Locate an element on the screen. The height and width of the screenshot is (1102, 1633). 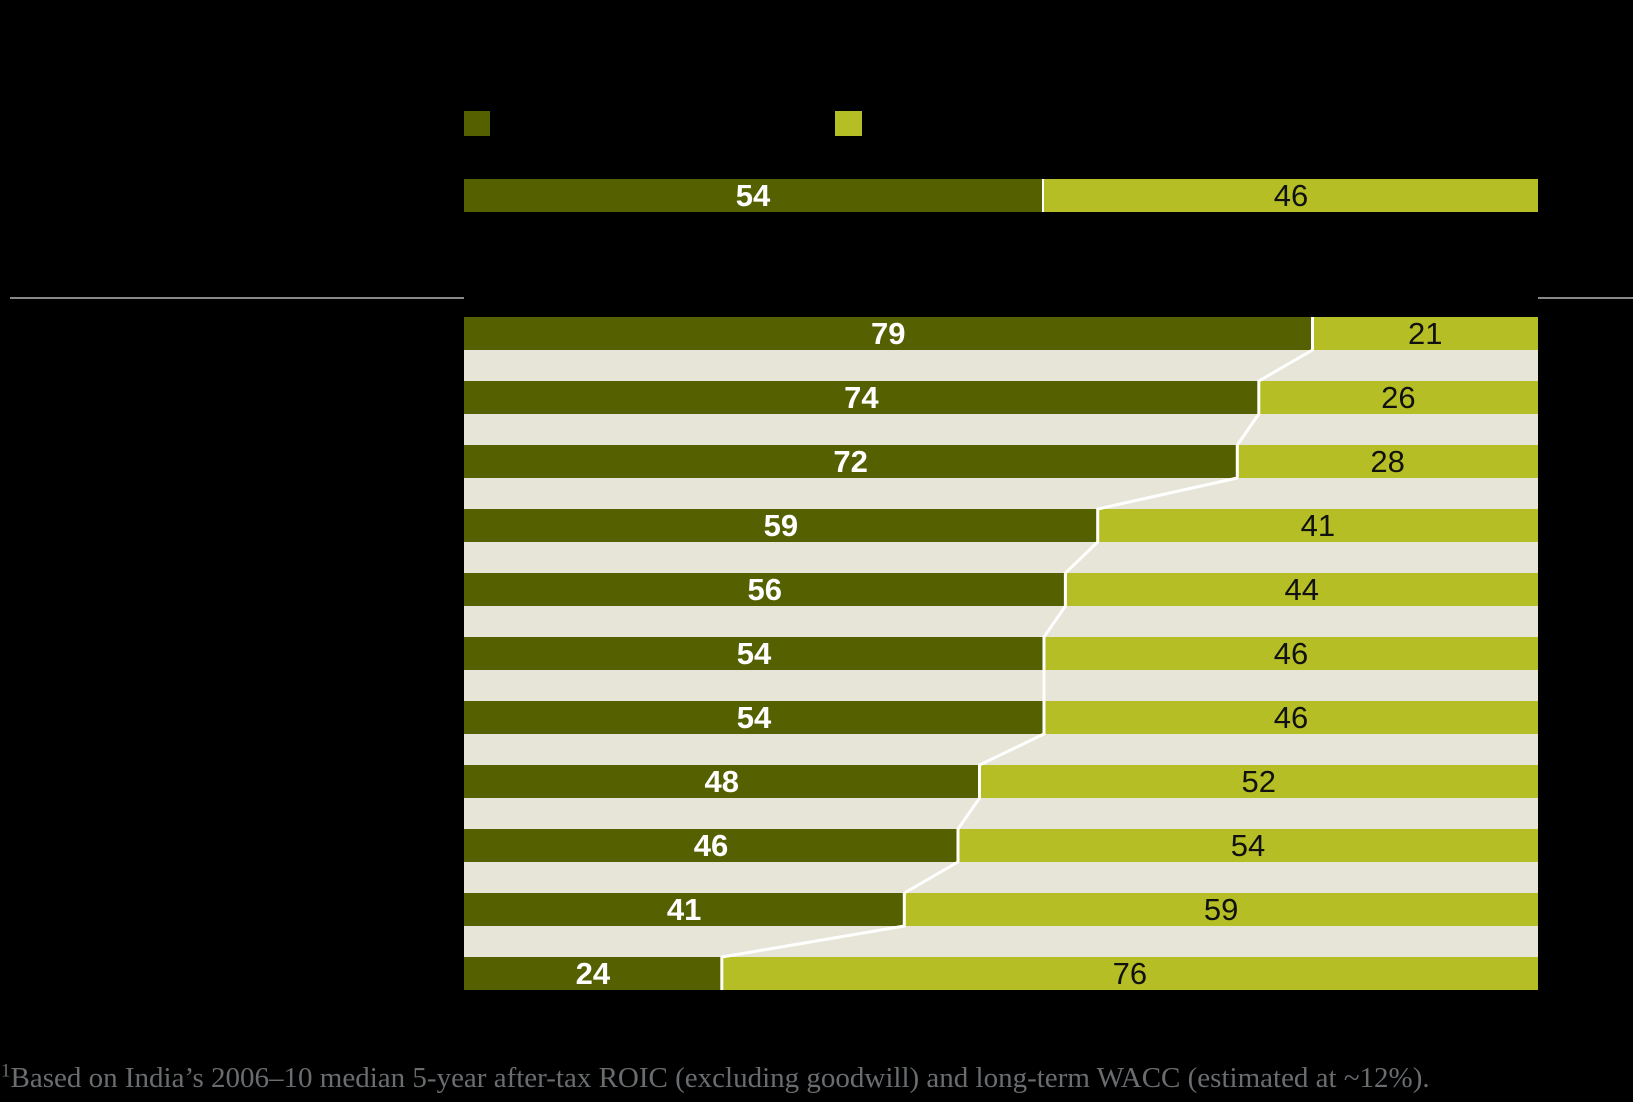
row-light-segment: 26 is located at coordinates (1398, 397).